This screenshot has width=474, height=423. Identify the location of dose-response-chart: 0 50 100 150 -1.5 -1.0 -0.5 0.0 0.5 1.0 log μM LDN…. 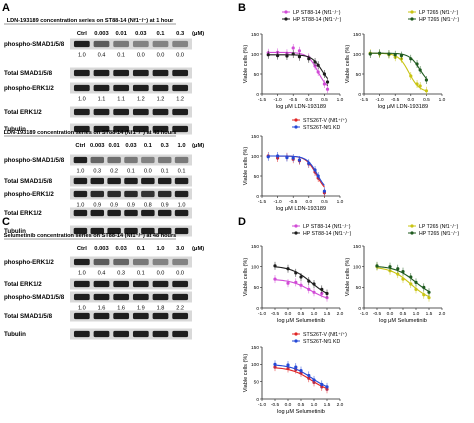
(402, 60).